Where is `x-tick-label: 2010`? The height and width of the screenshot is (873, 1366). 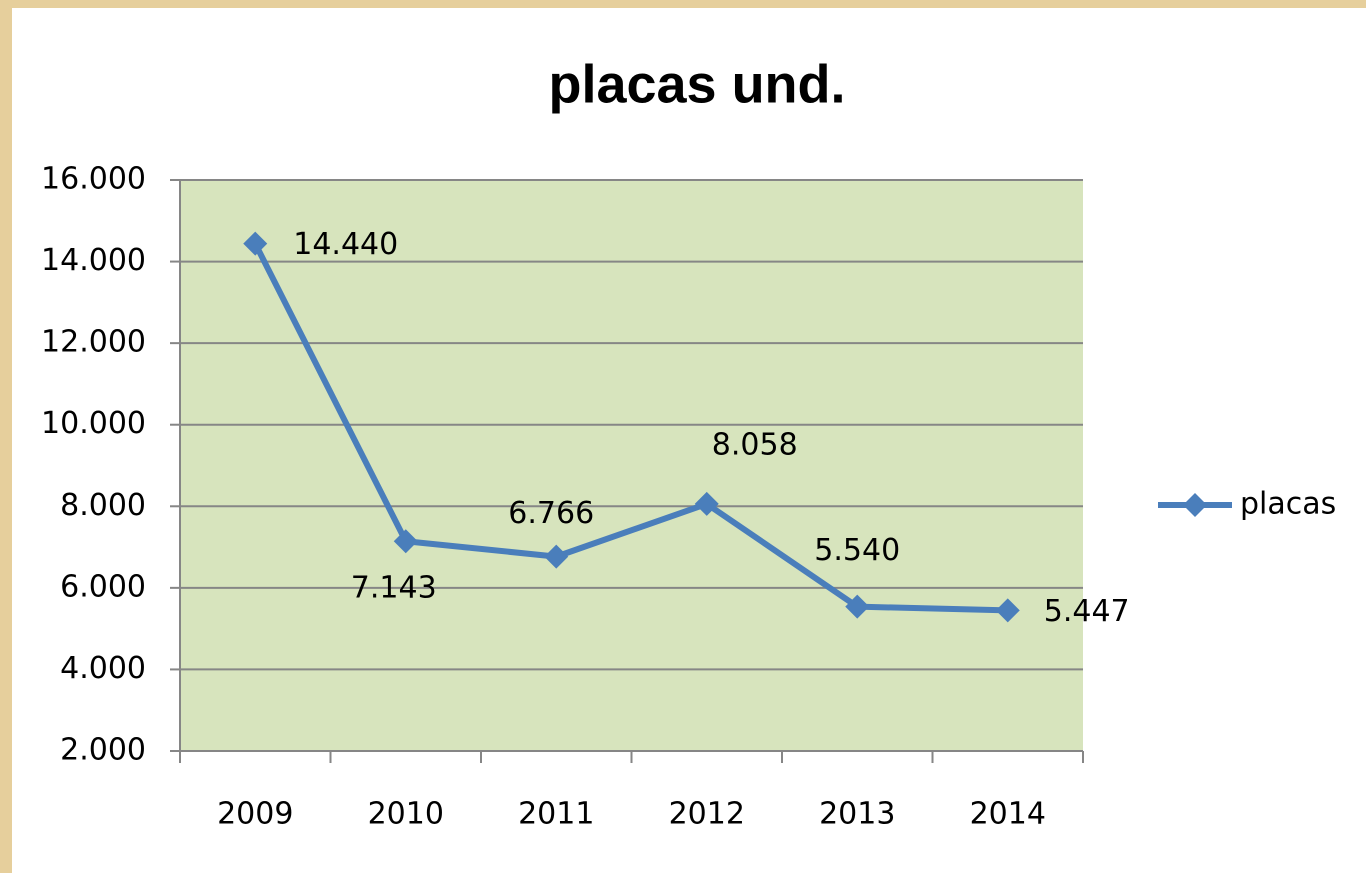
x-tick-label: 2010 is located at coordinates (406, 814).